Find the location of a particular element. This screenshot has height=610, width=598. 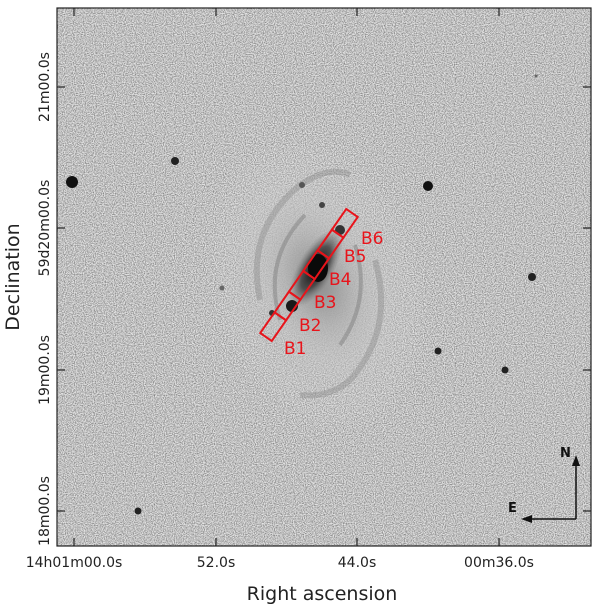

slit-box-label: B2 is located at coordinates (310, 326).